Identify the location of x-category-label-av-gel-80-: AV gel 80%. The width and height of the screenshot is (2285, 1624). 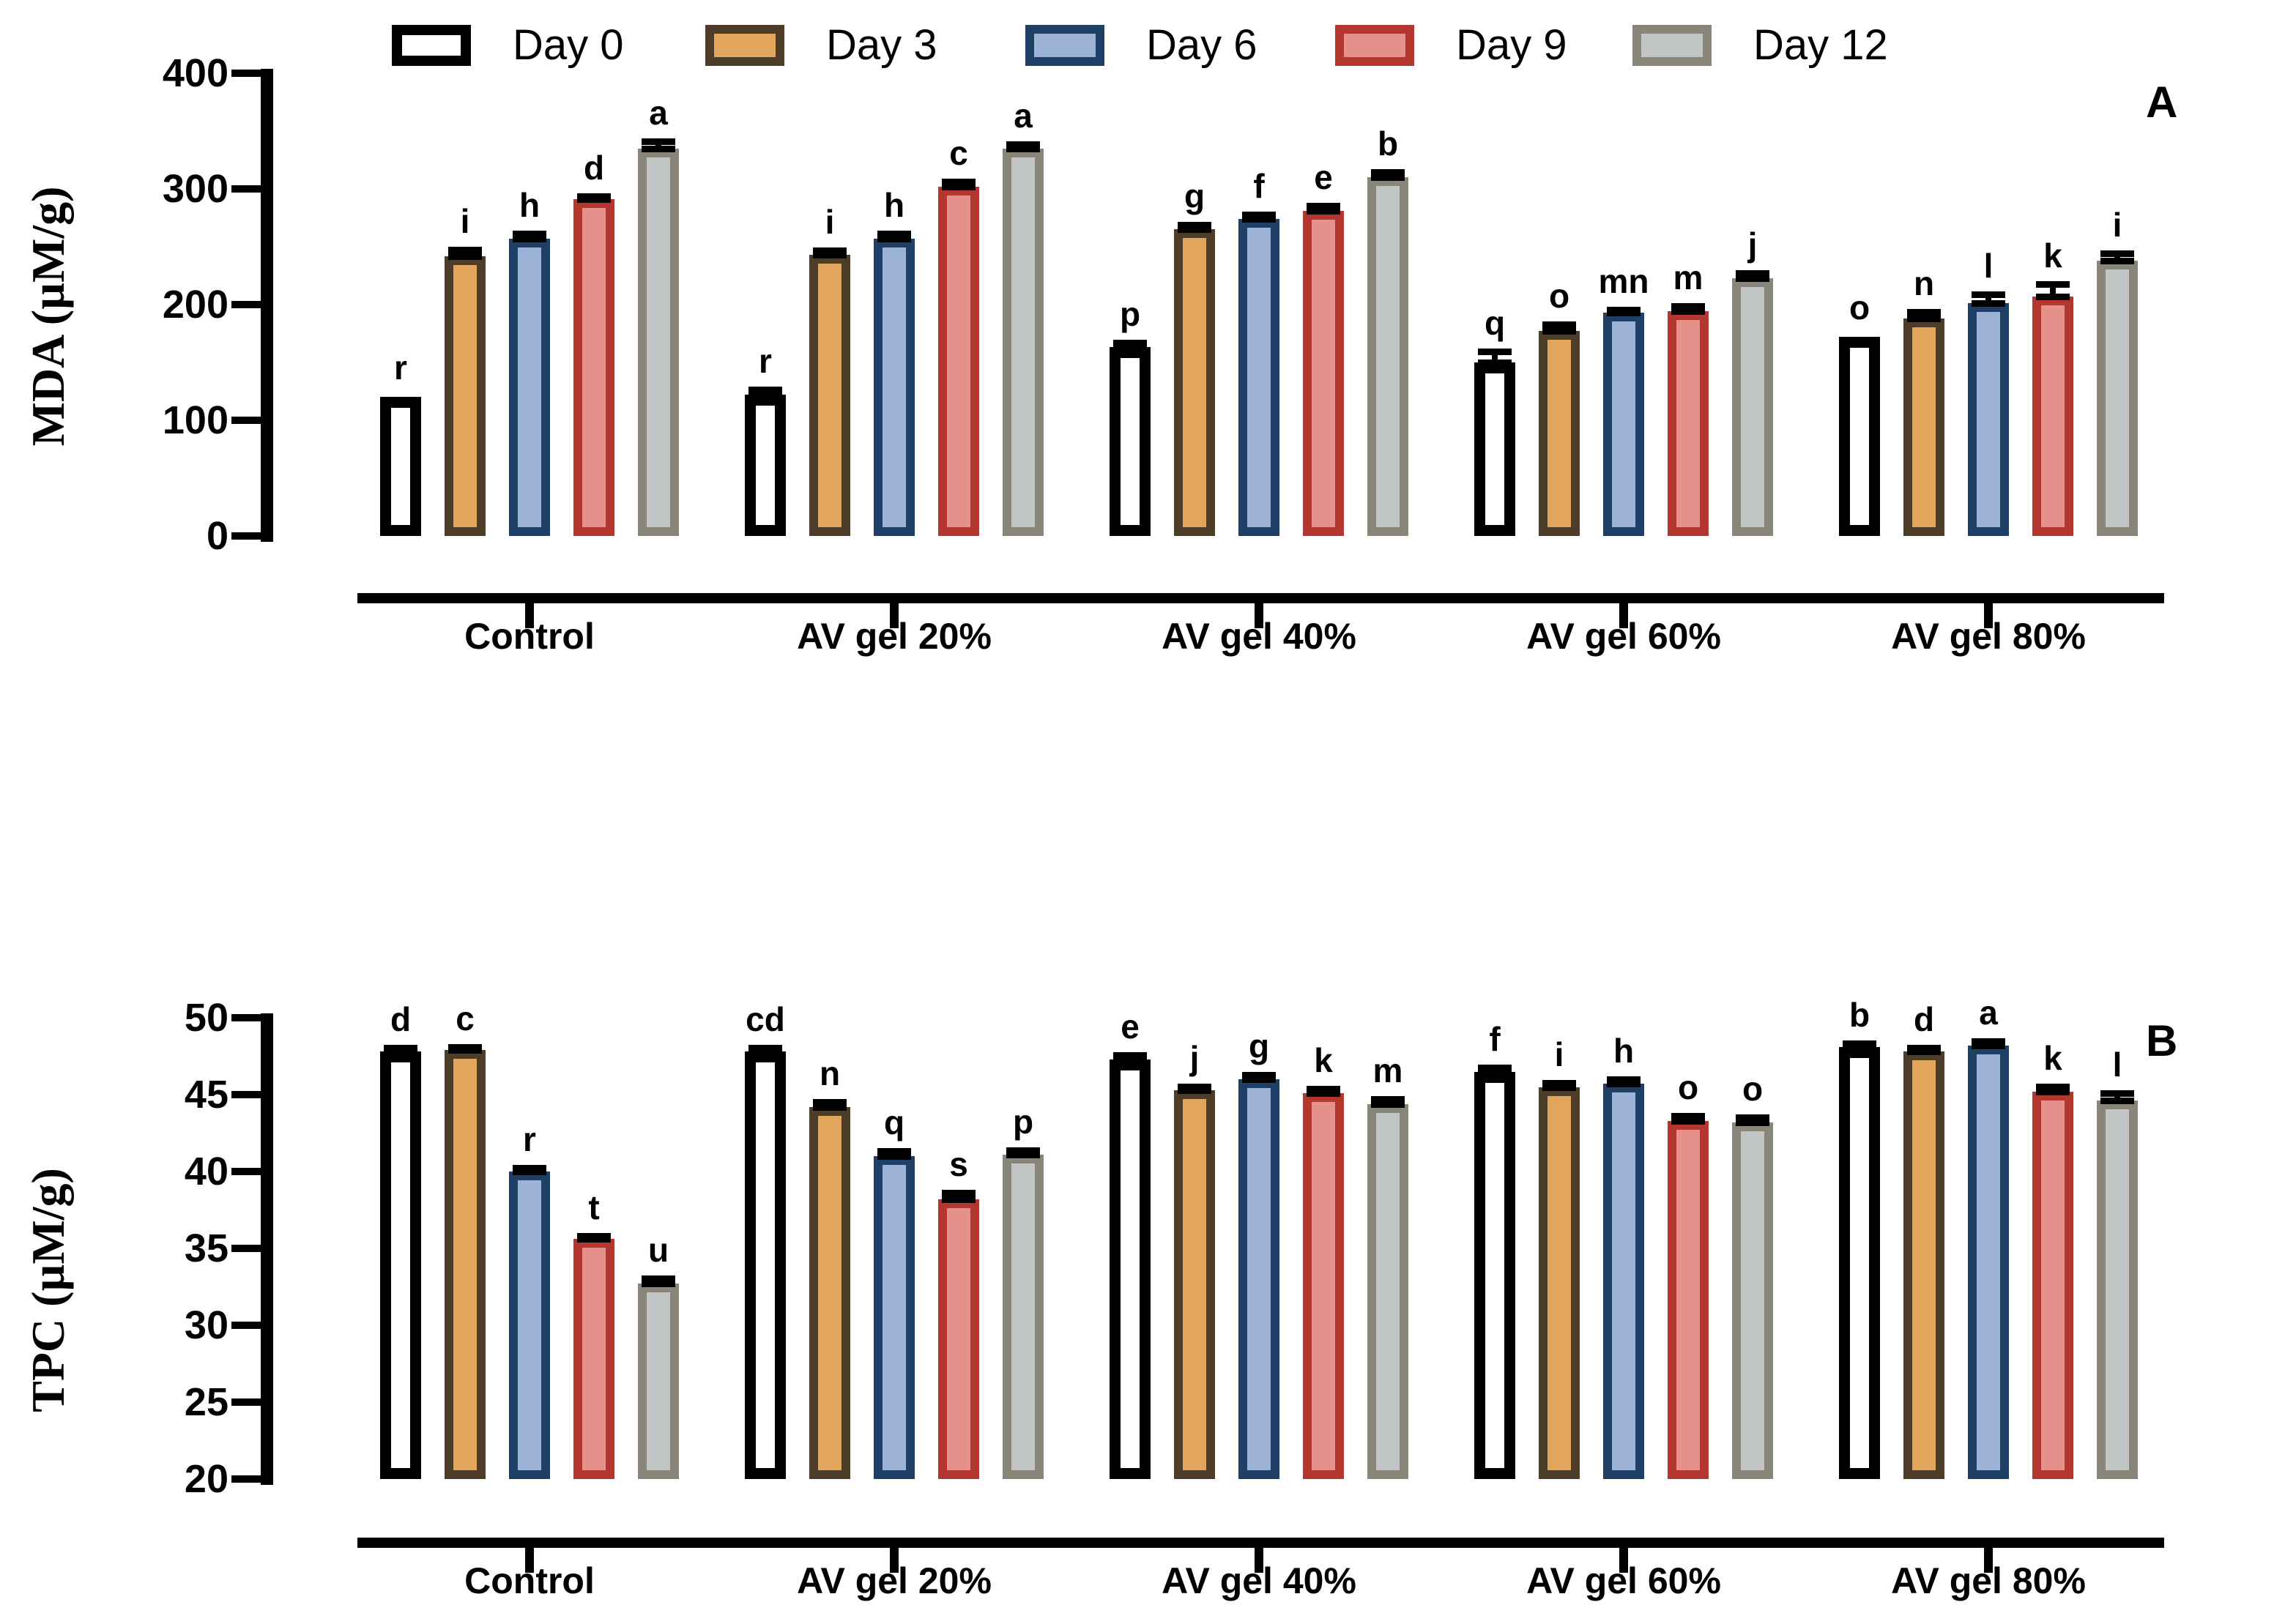
(1988, 636).